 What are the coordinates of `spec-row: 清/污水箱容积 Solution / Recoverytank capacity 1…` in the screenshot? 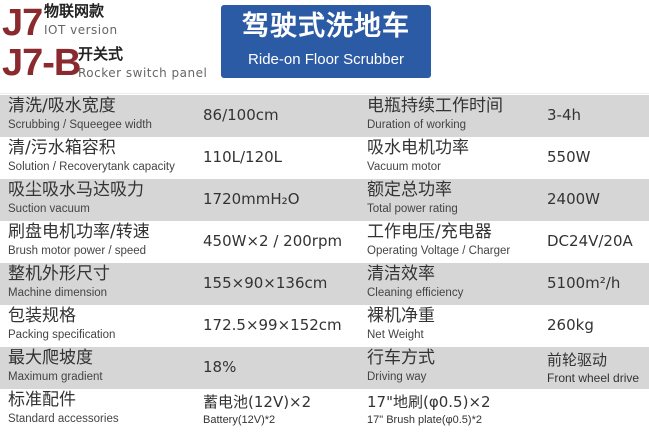 It's located at (324, 158).